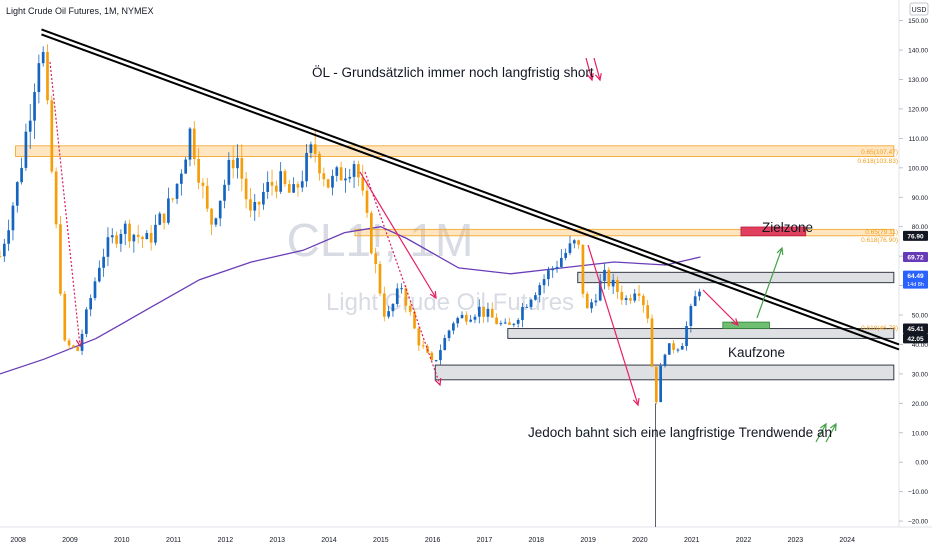 Image resolution: width=932 pixels, height=550 pixels. Describe the element at coordinates (597, 69) in the screenshot. I see `down-arrow-b-shaft` at that location.